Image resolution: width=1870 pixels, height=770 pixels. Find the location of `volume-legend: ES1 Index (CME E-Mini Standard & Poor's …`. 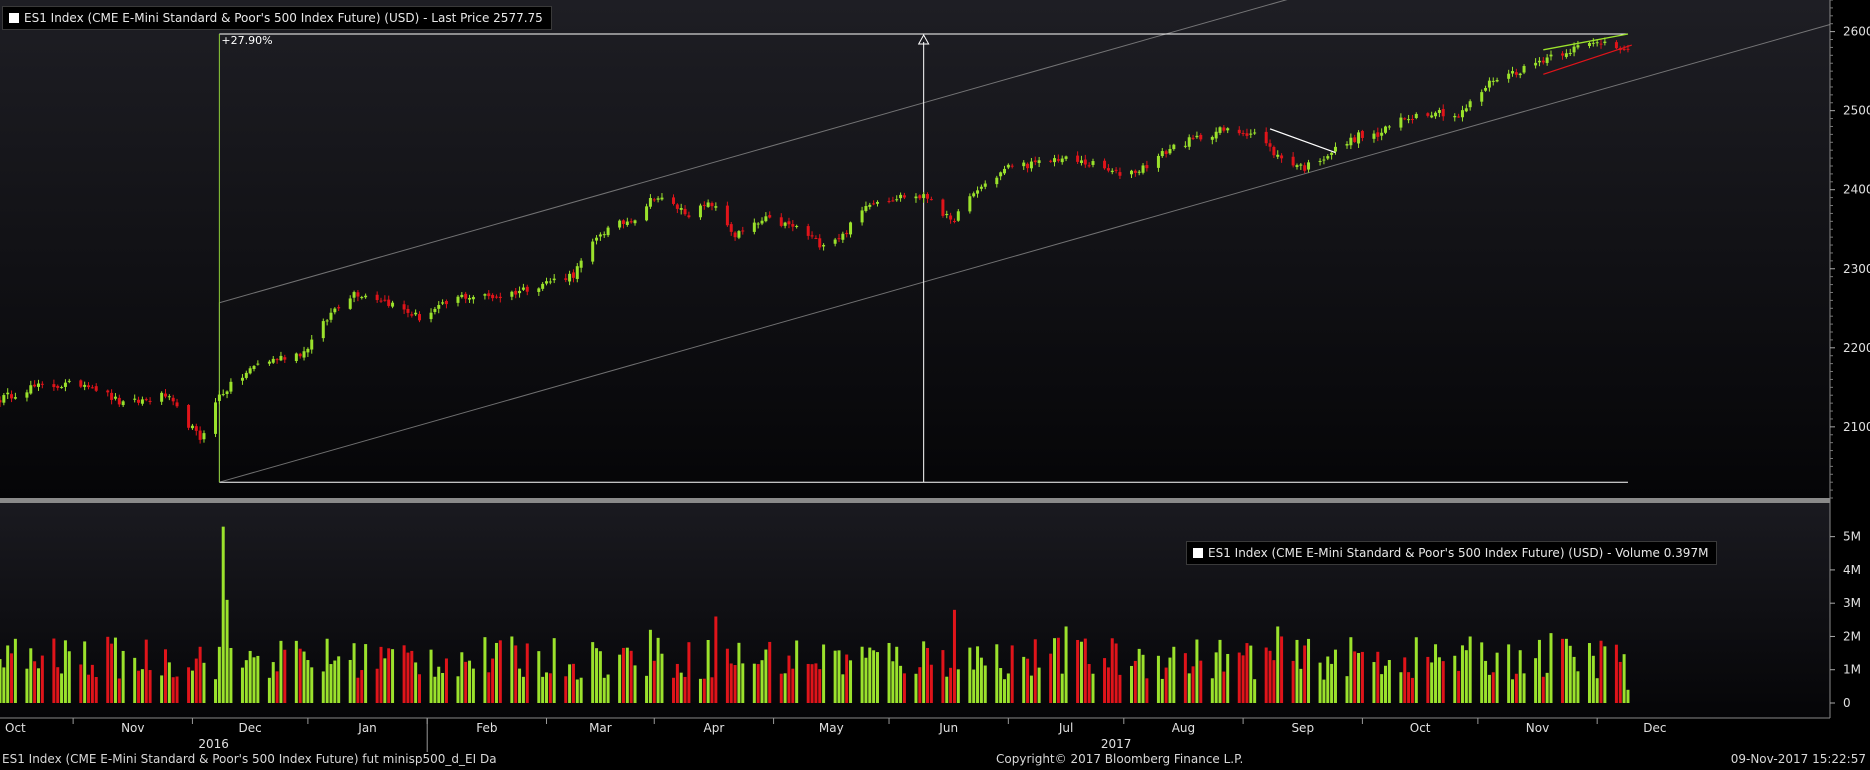

volume-legend: ES1 Index (CME E-Mini Standard & Poor's … is located at coordinates (1452, 553).